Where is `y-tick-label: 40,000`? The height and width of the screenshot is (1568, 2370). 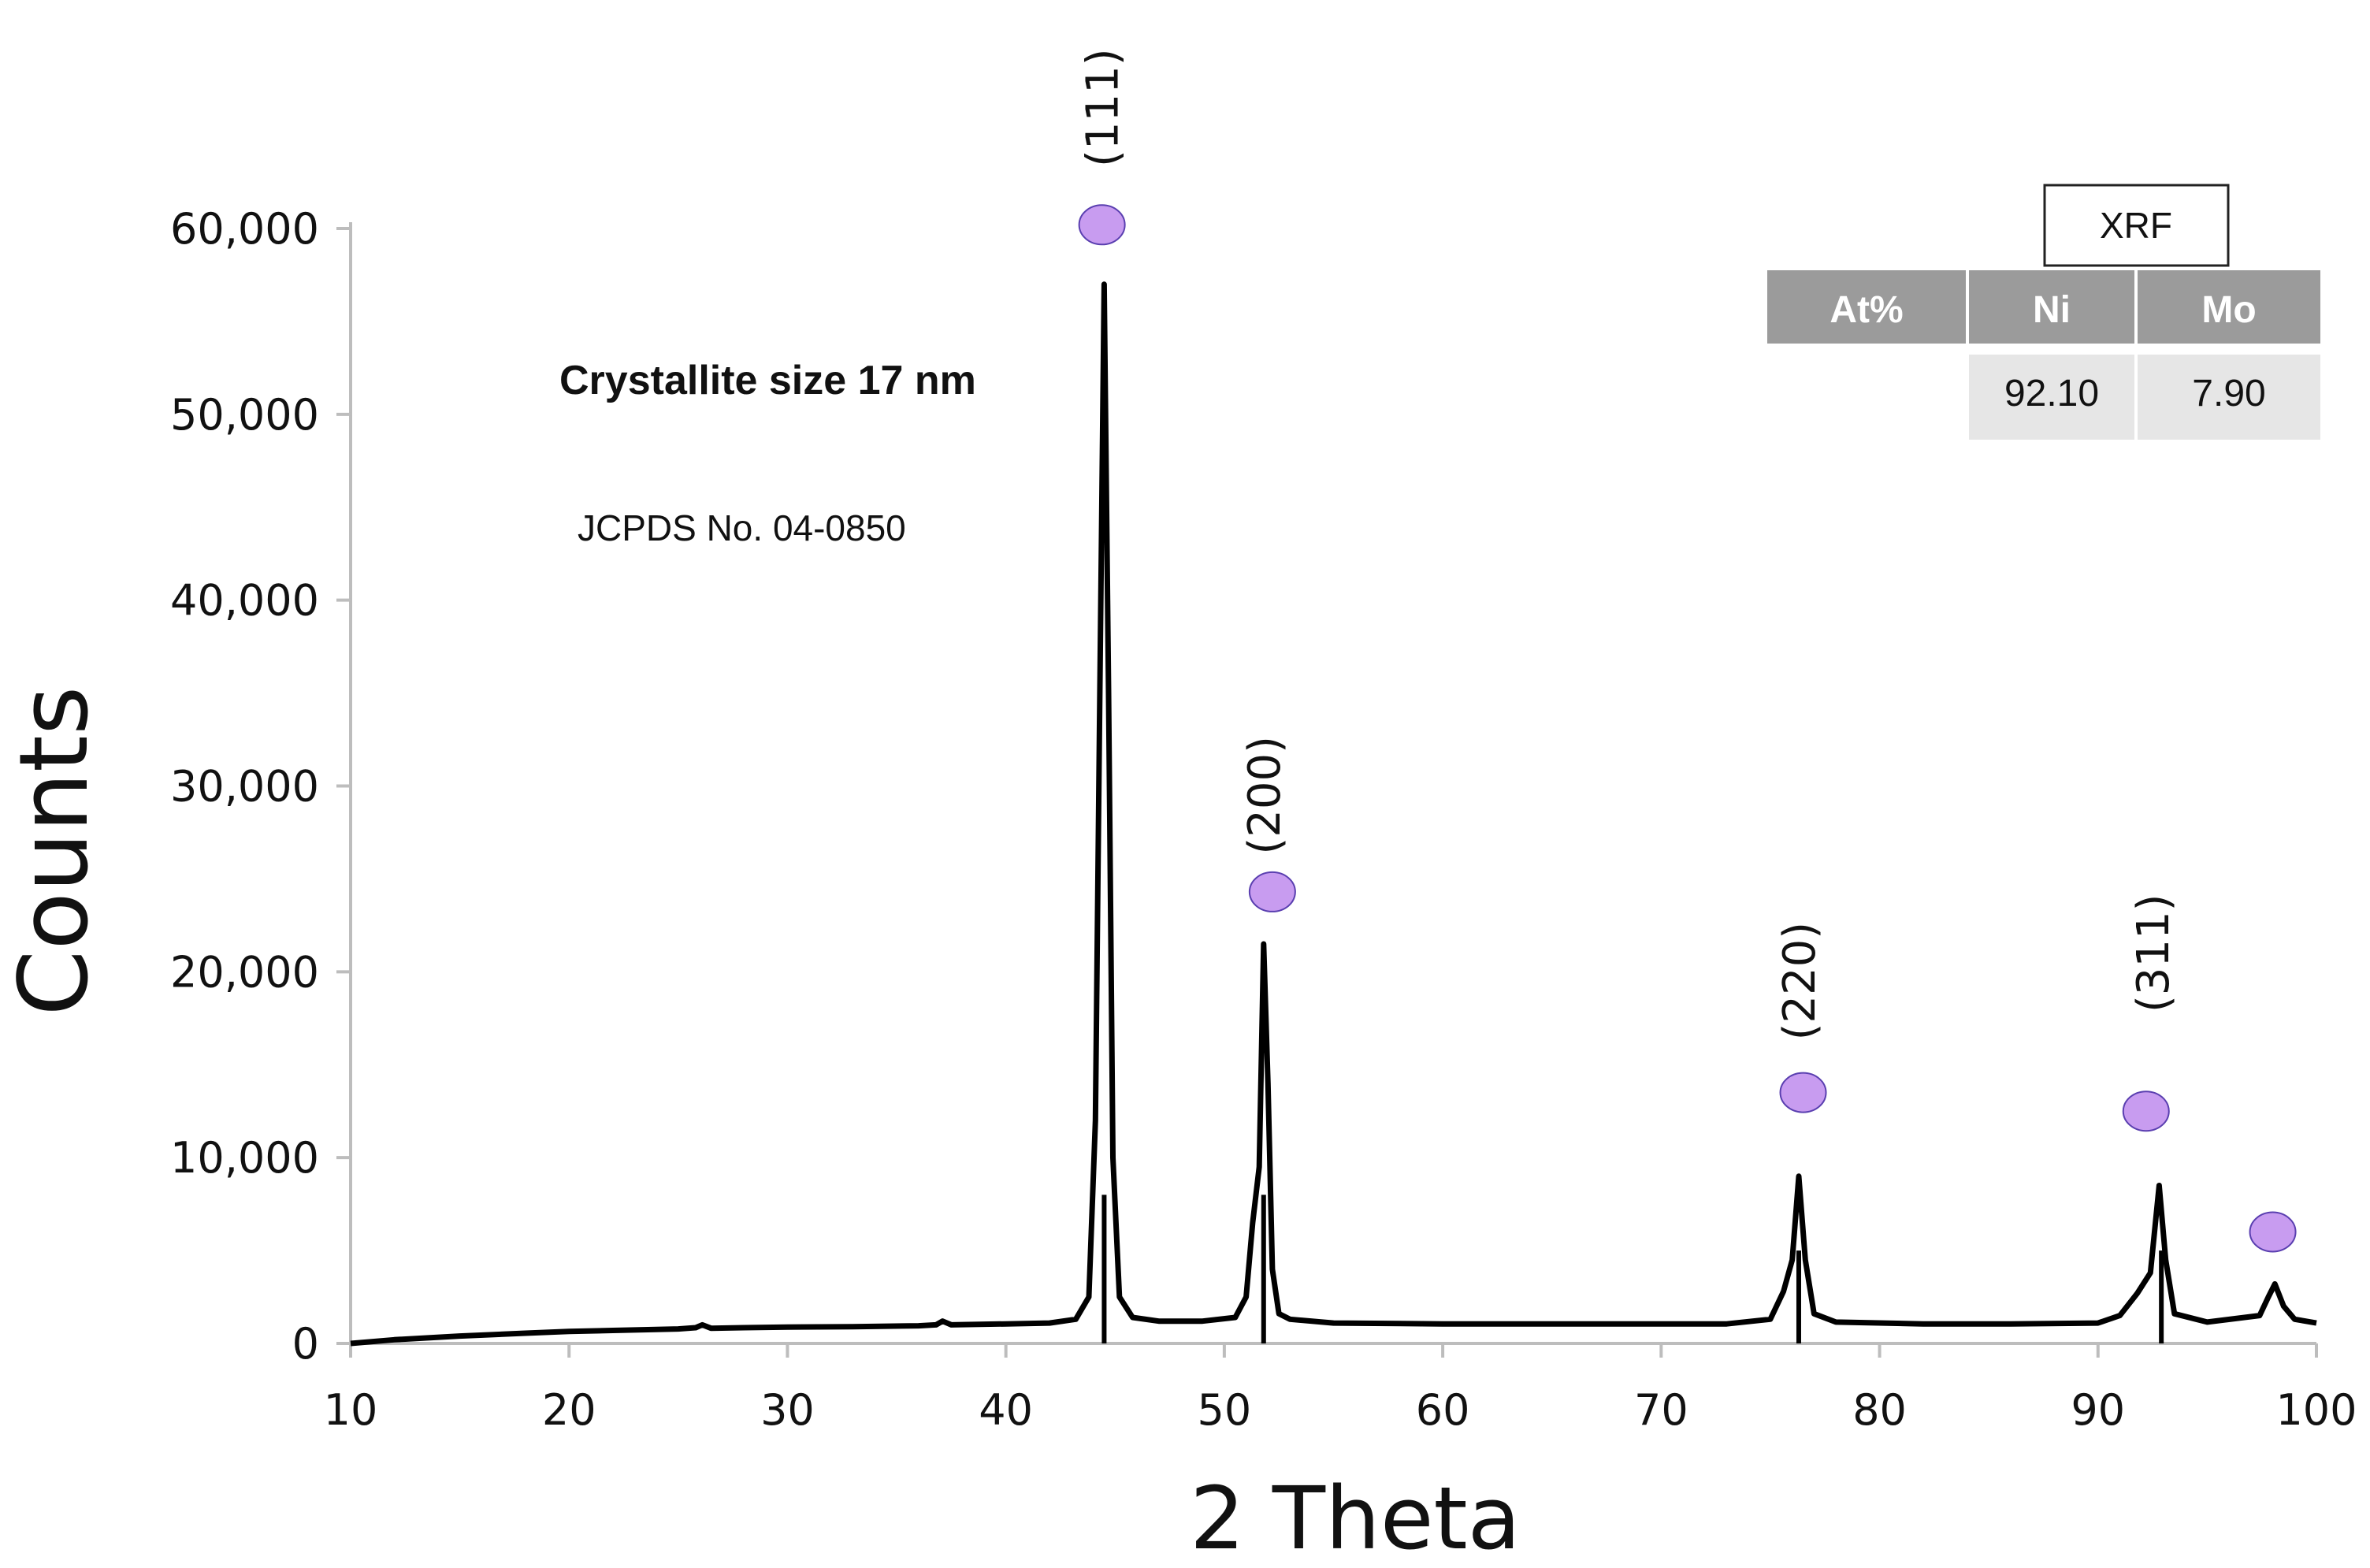 y-tick-label: 40,000 is located at coordinates (244, 601).